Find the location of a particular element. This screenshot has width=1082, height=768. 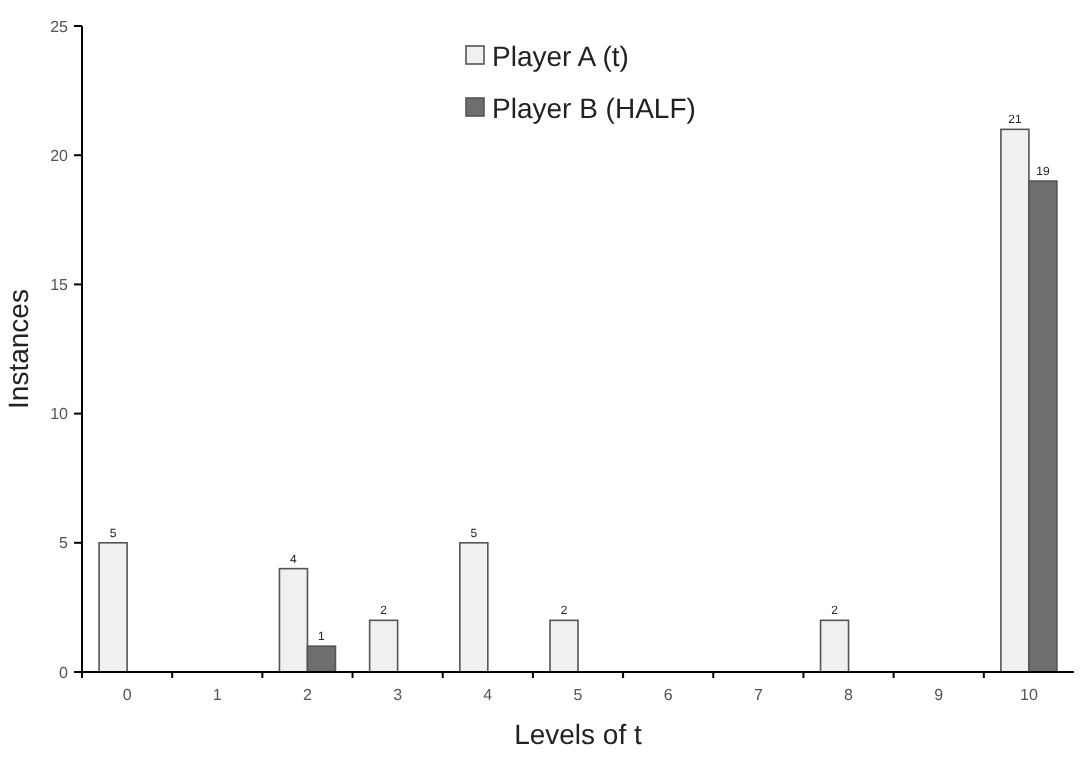

x-tick-label: 2 is located at coordinates (308, 695).